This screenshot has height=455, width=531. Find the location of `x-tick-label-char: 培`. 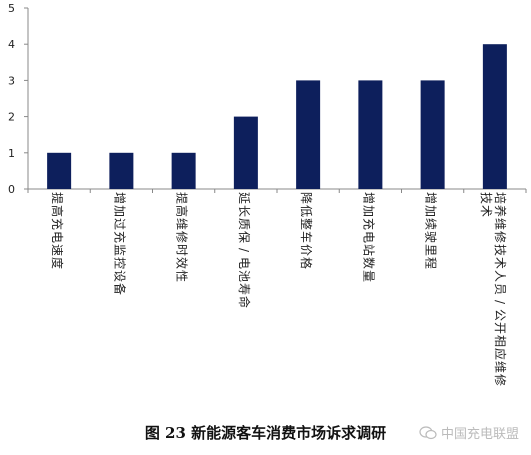

x-tick-label-char: 培 is located at coordinates (500, 198).